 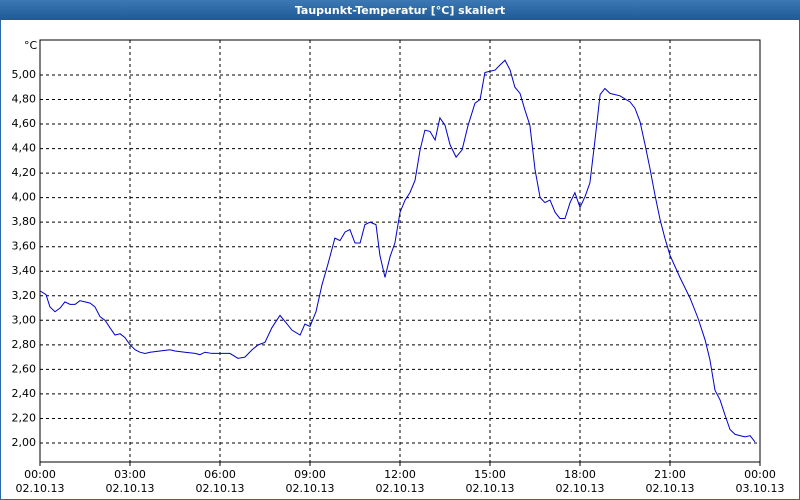 I want to click on x-tick-label: 09:00, so click(x=310, y=474).